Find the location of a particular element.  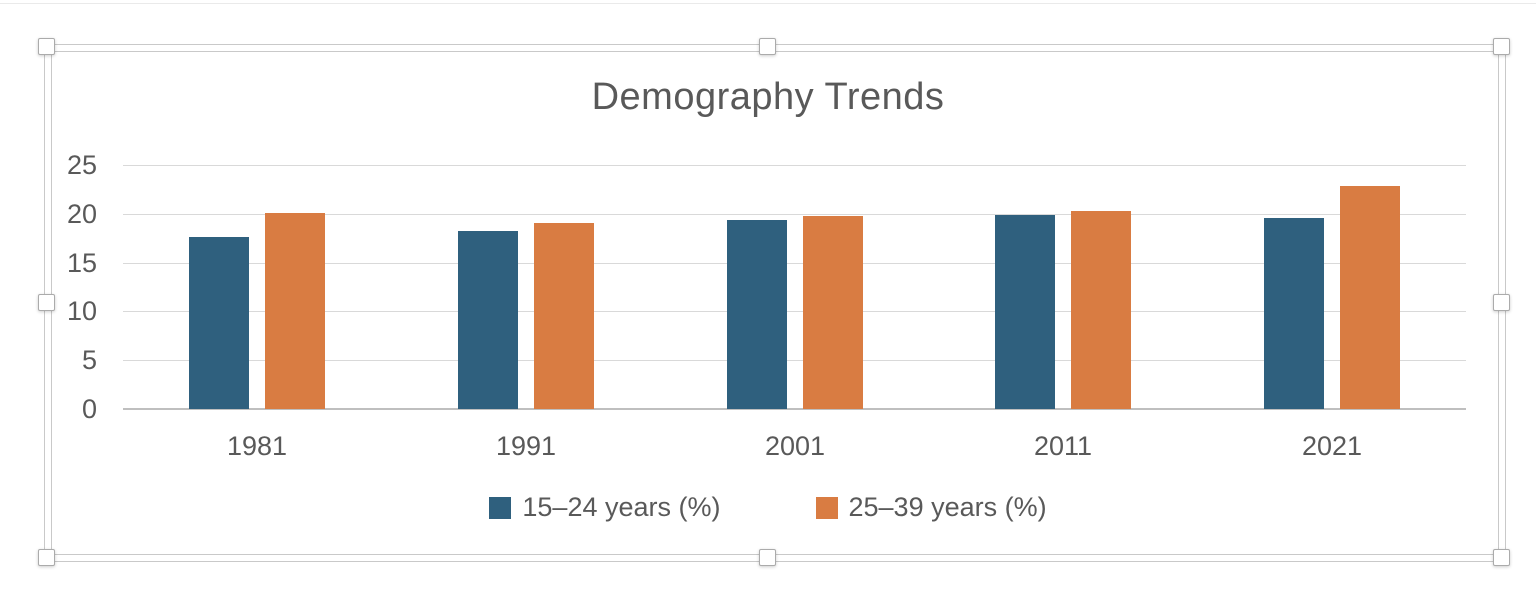

selection-handle-bottom-left is located at coordinates (46, 557).